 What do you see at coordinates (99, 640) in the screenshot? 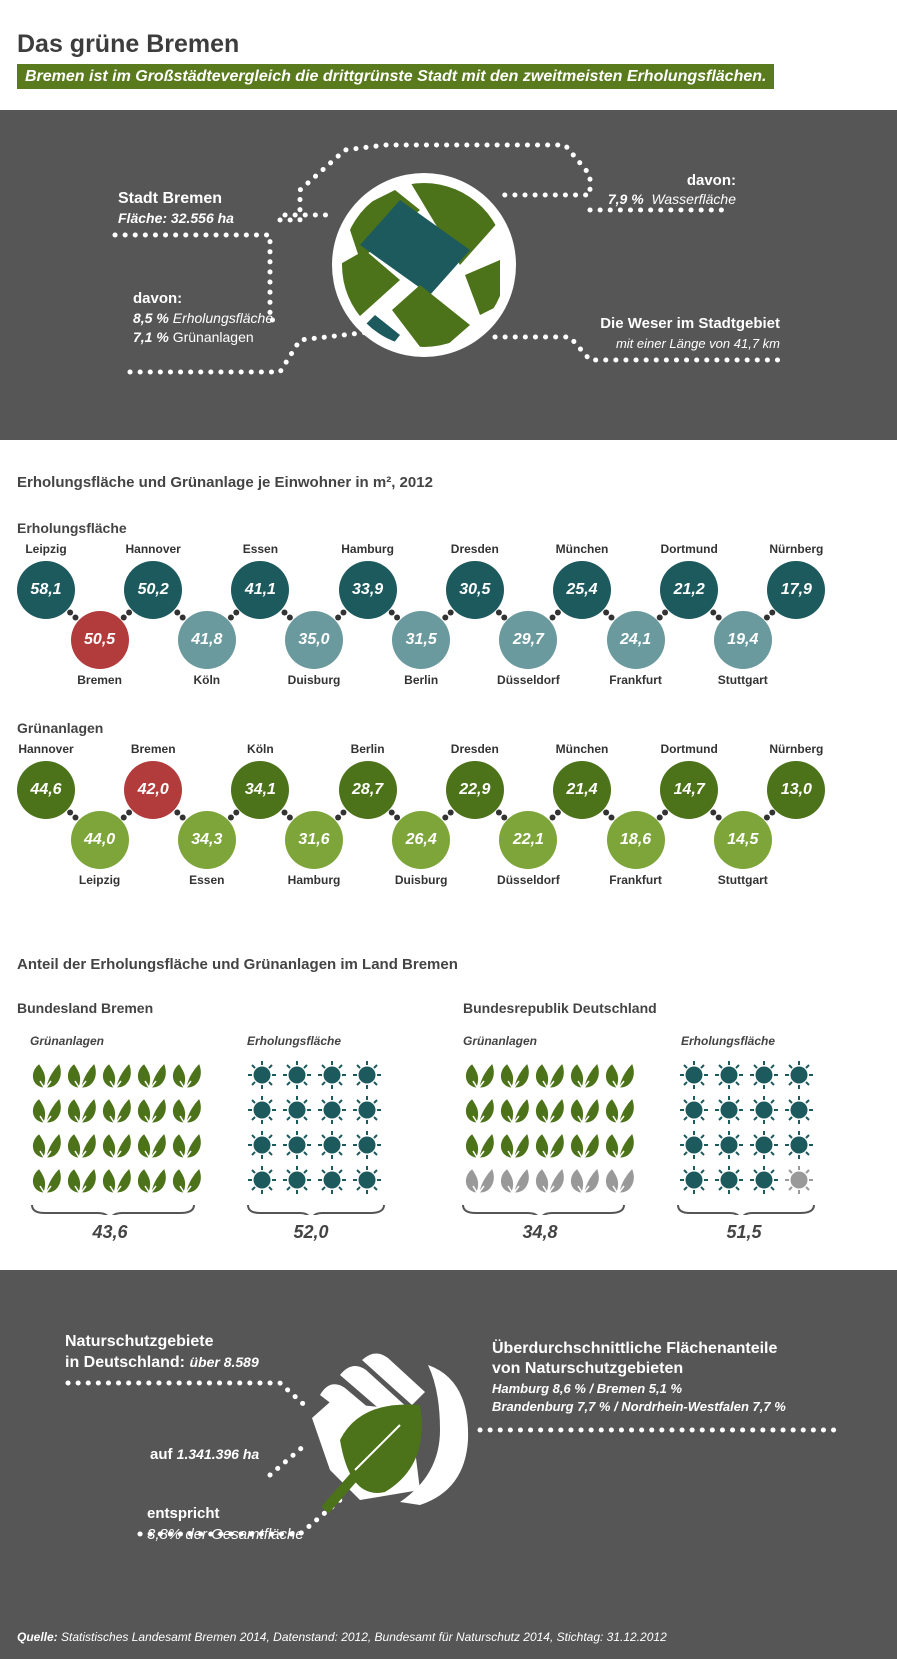
I see `erholung-bubble: 50,5` at bounding box center [99, 640].